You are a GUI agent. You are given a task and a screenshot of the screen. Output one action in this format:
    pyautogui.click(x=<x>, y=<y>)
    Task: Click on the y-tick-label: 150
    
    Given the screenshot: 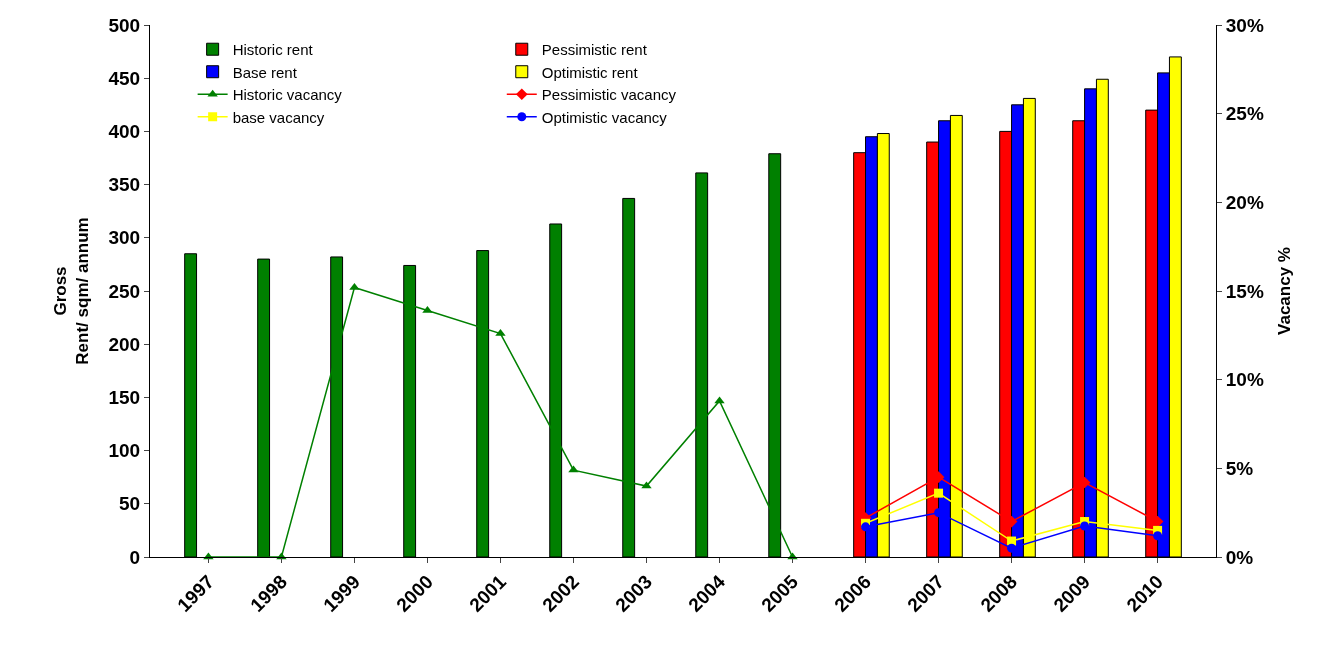 What is the action you would take?
    pyautogui.click(x=124, y=398)
    